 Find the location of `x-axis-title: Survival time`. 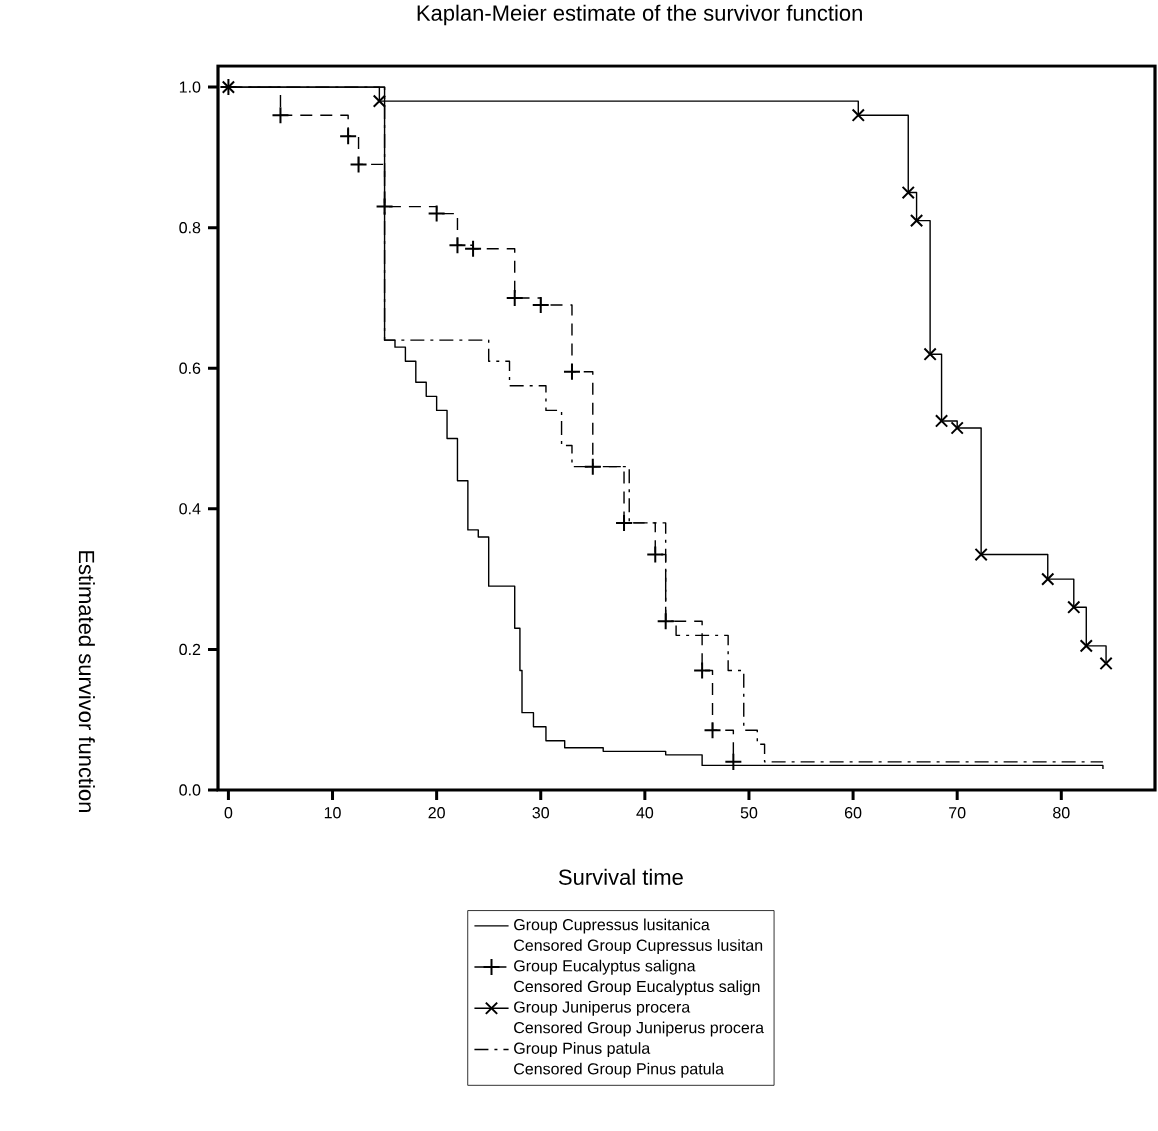

x-axis-title: Survival time is located at coordinates (620, 876).